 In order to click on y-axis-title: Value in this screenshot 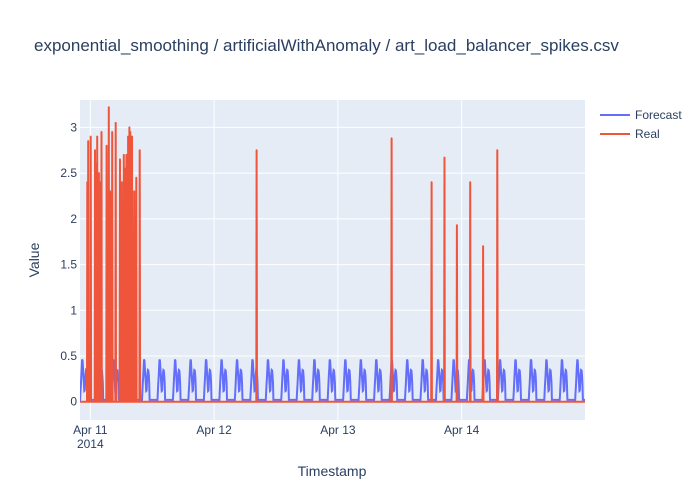, I will do `click(34, 259)`.